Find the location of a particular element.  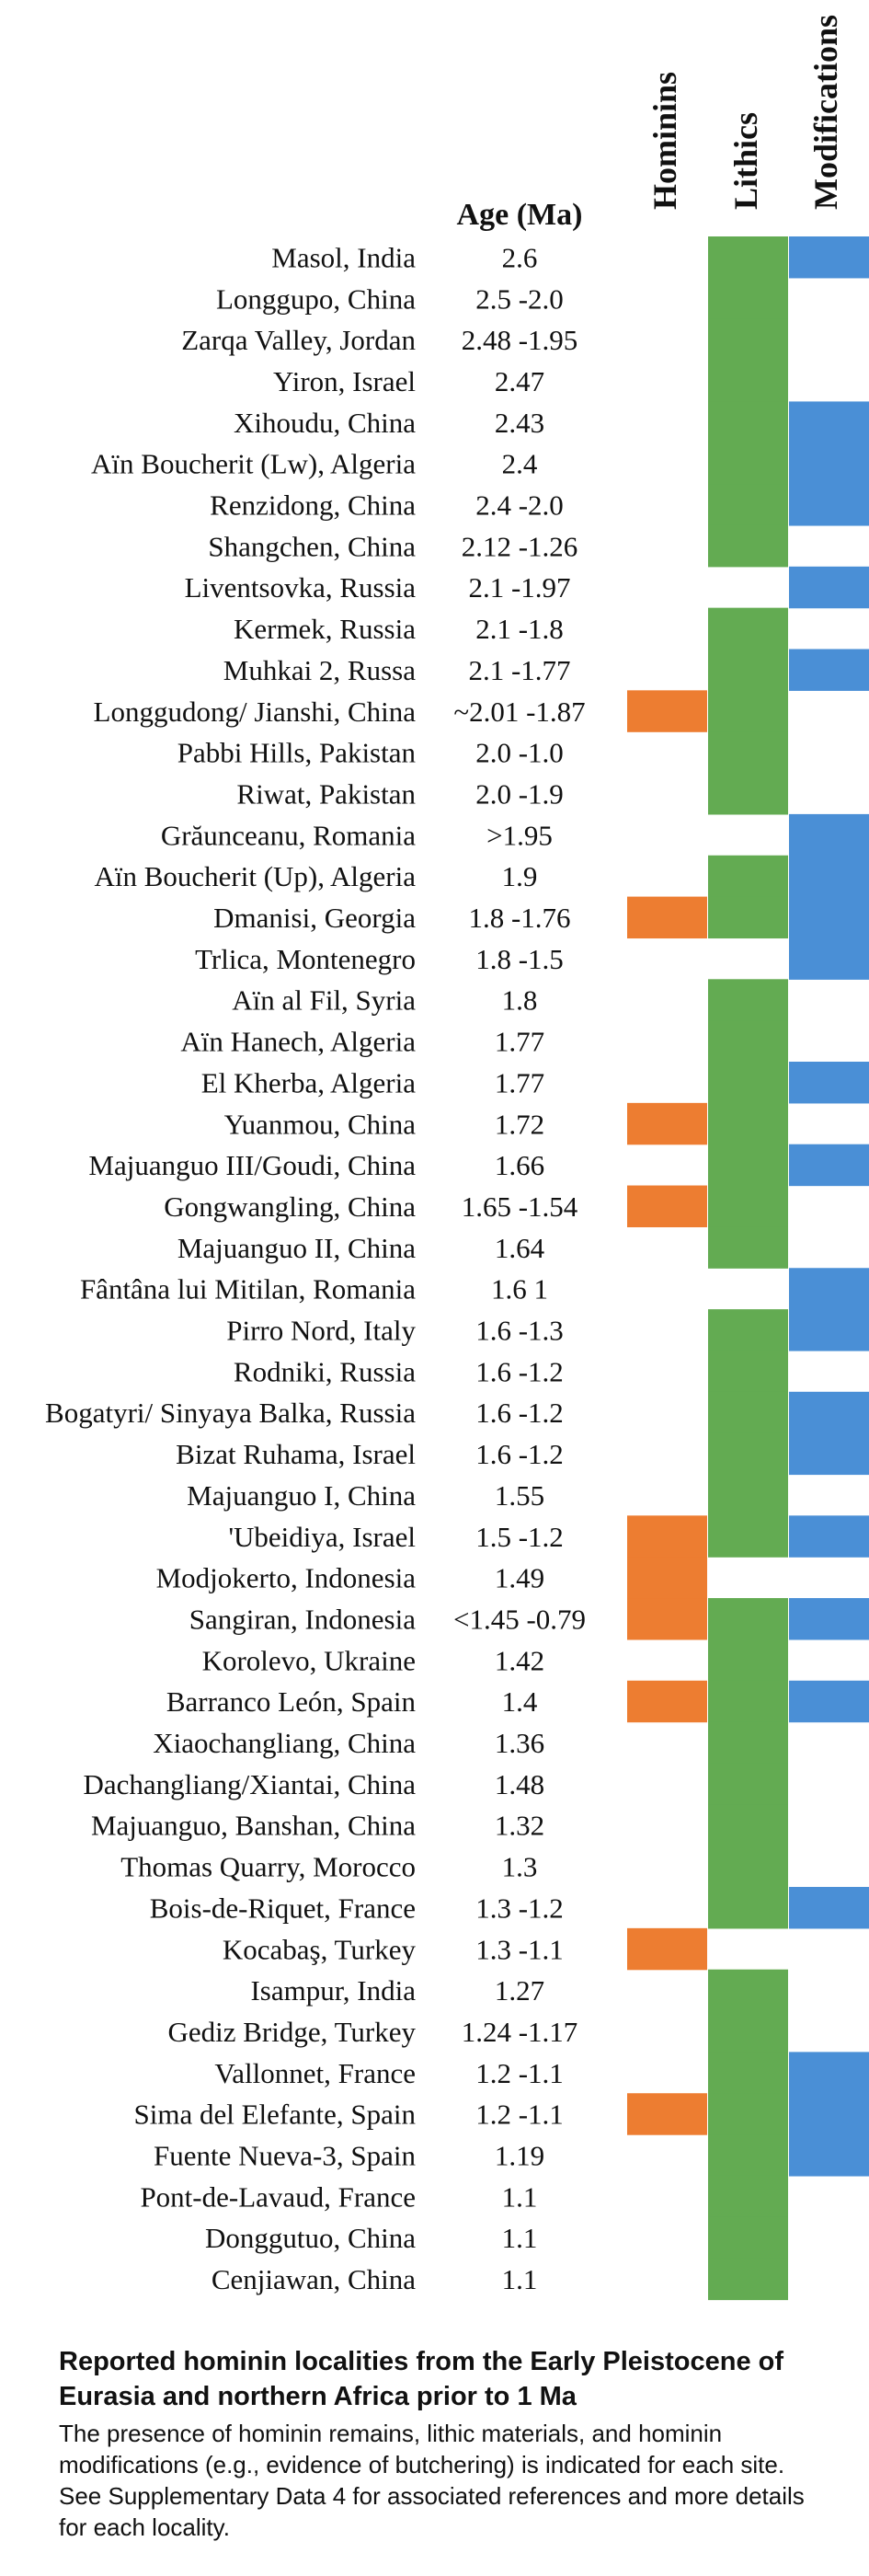

site-label: Trlica, Montenegro is located at coordinates (306, 959).